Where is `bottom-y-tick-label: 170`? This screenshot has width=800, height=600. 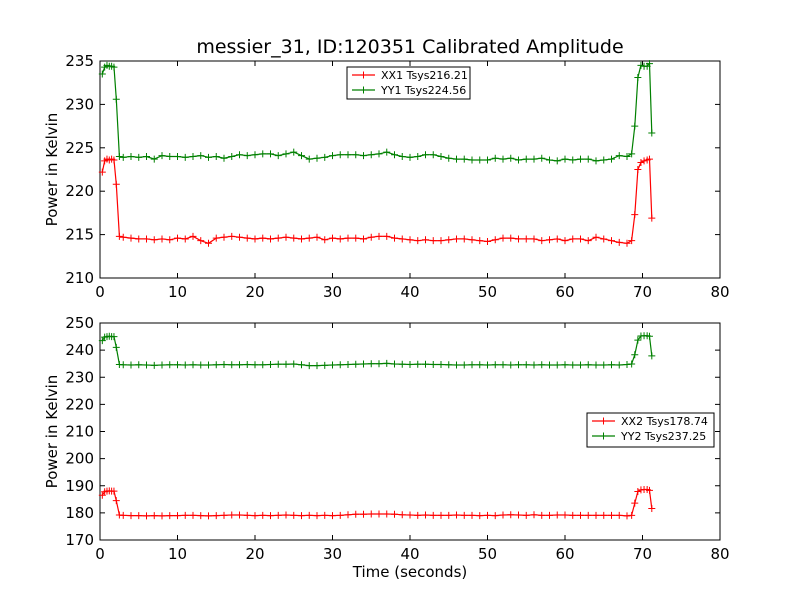
bottom-y-tick-label: 170 is located at coordinates (79, 540).